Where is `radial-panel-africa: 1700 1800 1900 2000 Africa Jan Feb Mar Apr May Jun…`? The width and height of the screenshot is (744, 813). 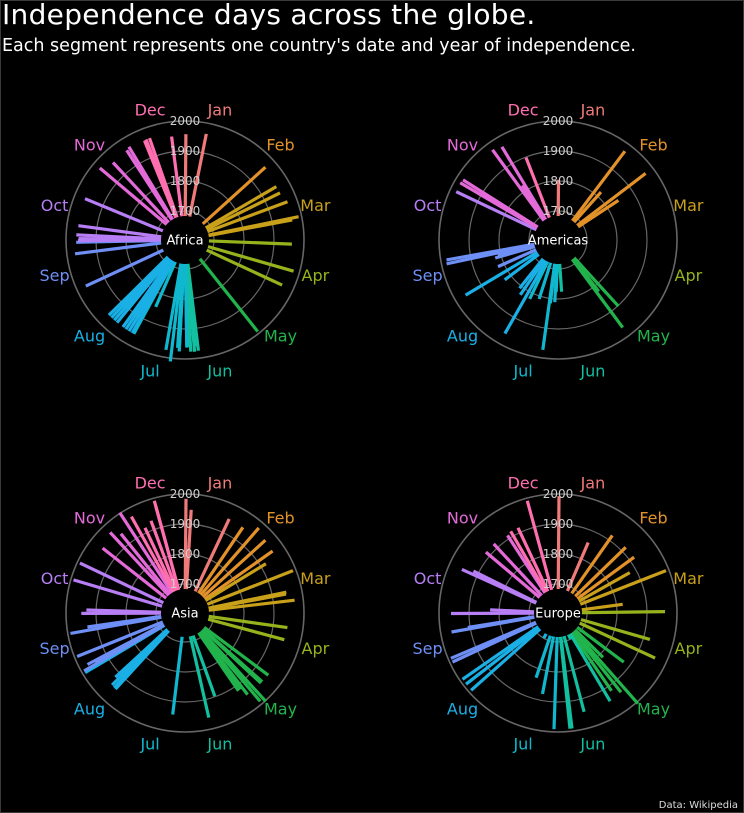
radial-panel-africa: 1700 1800 1900 2000 Africa Jan Feb Mar Apr May Jun… is located at coordinates (185, 241).